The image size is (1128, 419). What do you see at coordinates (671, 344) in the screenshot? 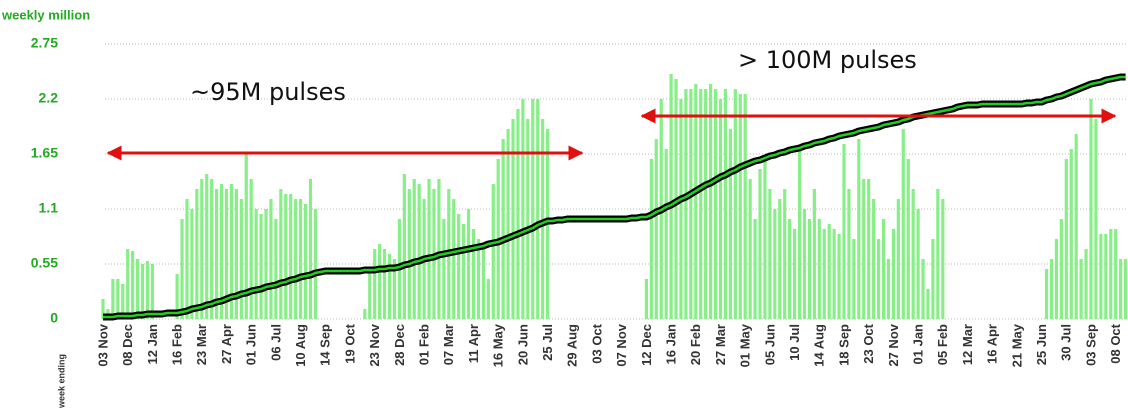
I see `x-tick-label: 16 Jan` at bounding box center [671, 344].